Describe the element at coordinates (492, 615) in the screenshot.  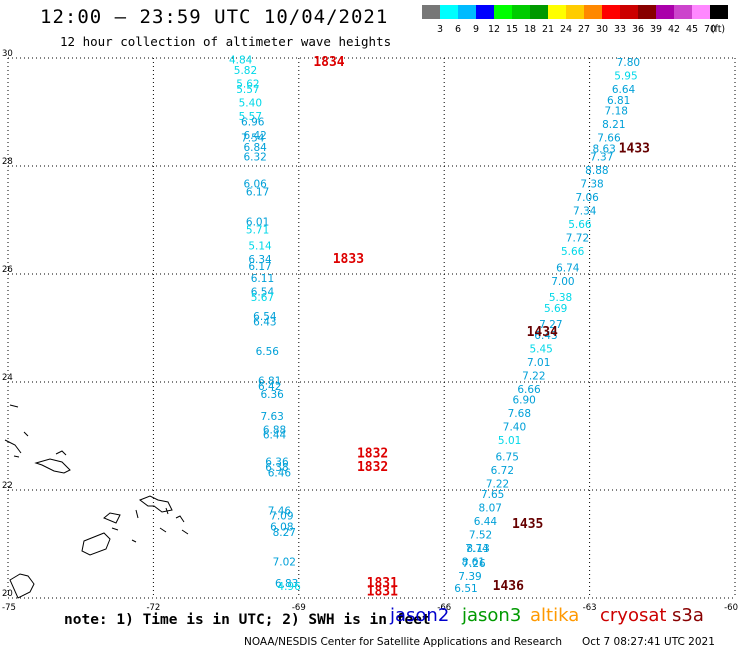
I see `satellite-label-jason3: jason3` at that location.